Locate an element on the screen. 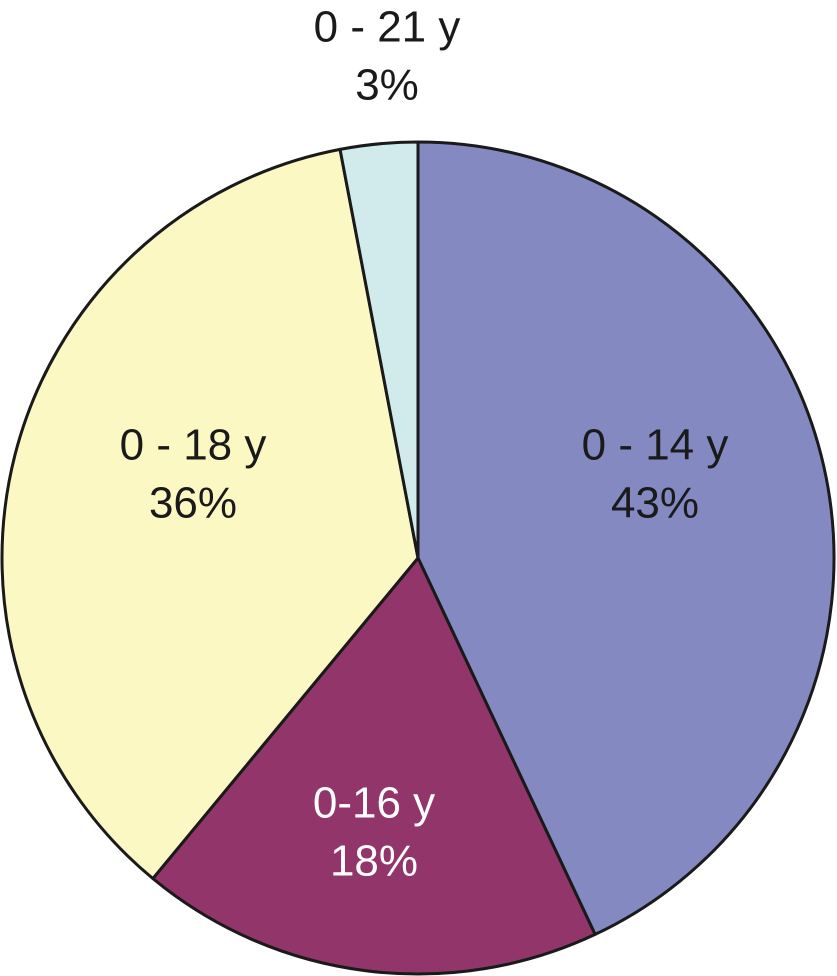 The height and width of the screenshot is (976, 837). slice-label: 0 - 18 y is located at coordinates (193, 445).